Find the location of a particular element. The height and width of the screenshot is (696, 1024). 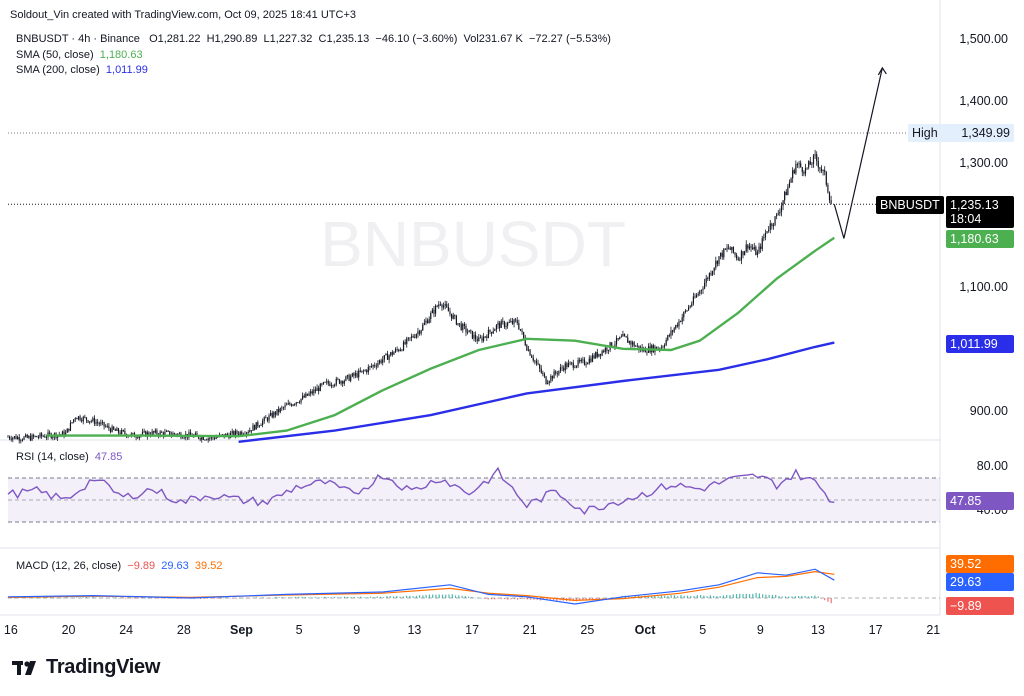

macd-pane is located at coordinates (473, 586).